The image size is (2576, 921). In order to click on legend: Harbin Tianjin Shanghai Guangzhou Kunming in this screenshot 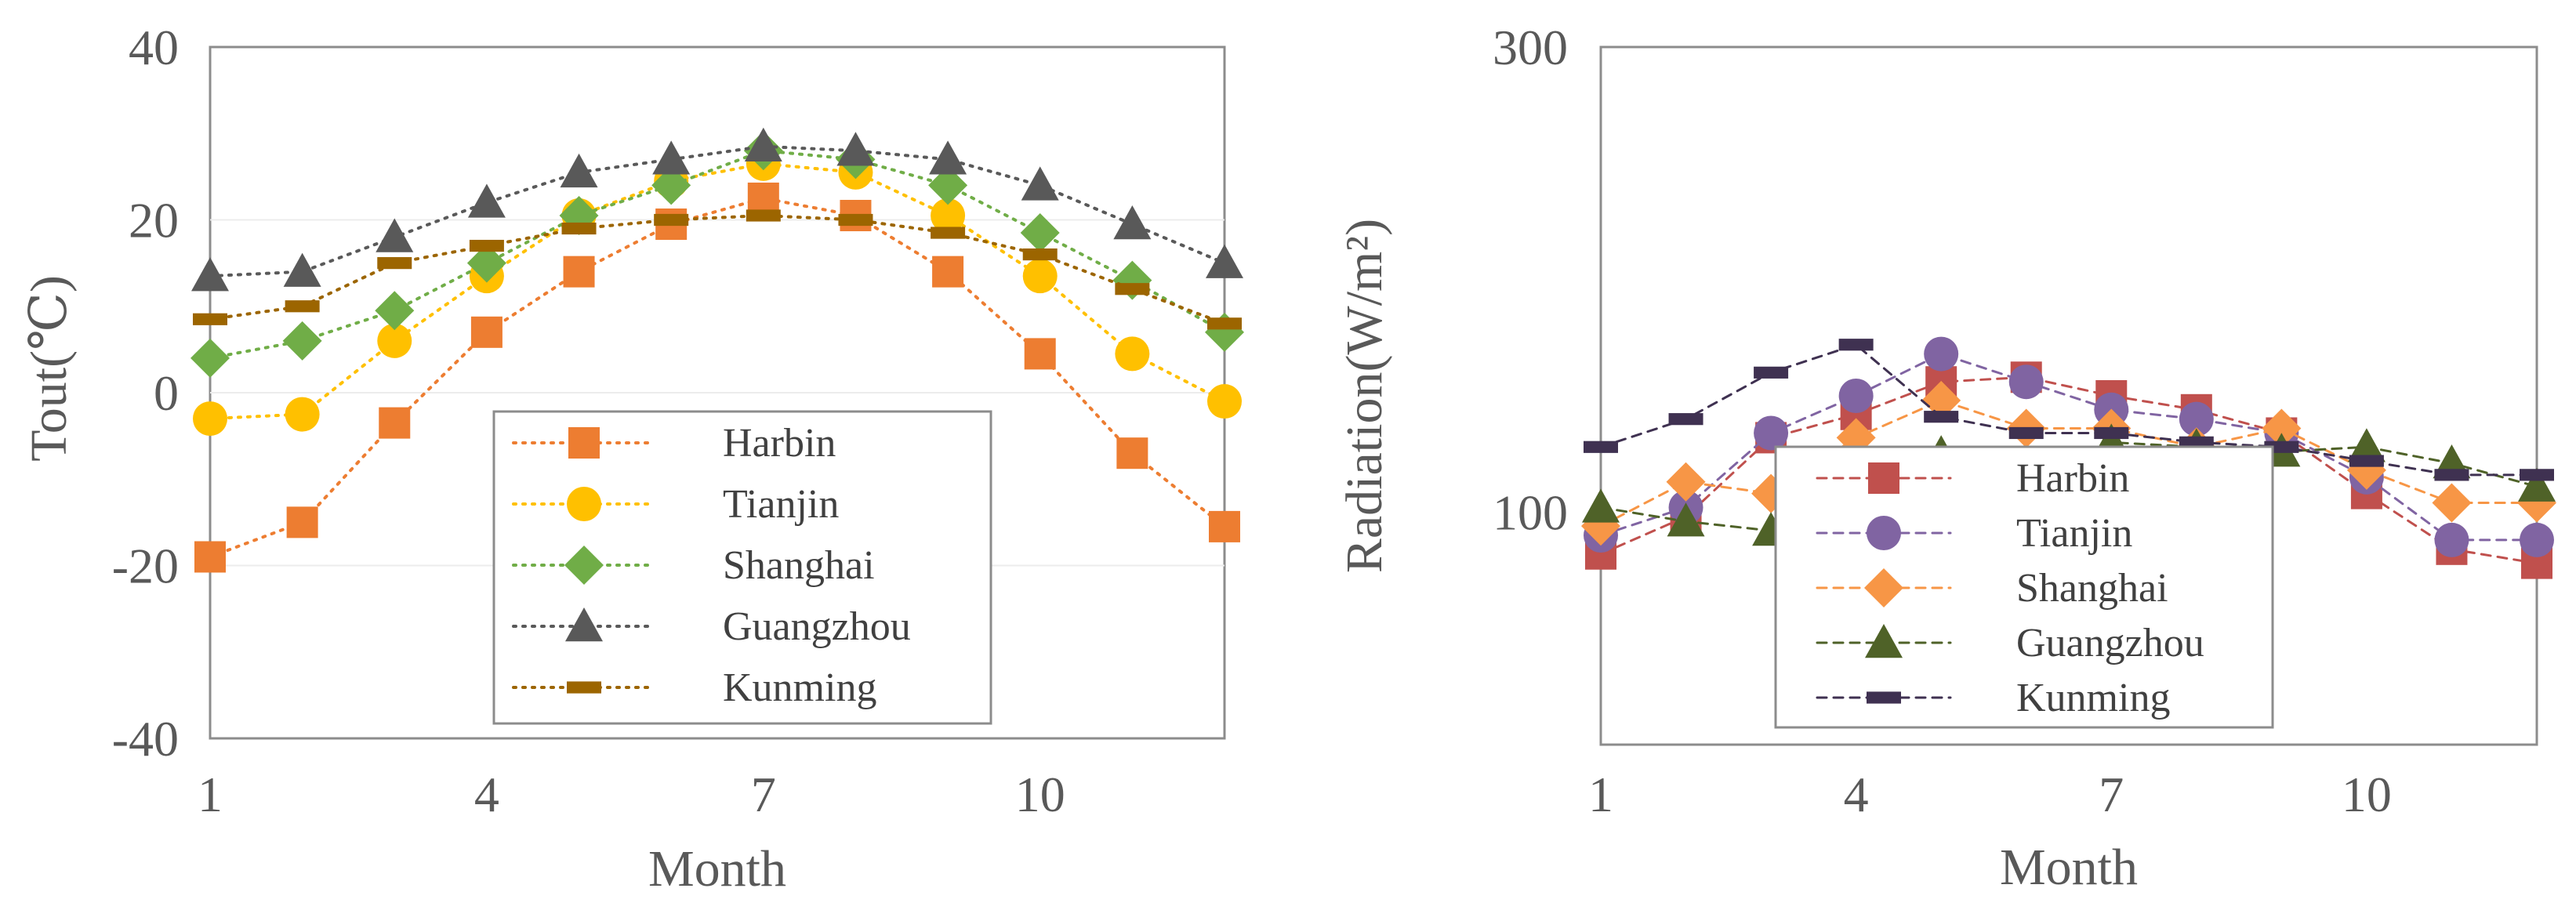, I will do `click(742, 567)`.